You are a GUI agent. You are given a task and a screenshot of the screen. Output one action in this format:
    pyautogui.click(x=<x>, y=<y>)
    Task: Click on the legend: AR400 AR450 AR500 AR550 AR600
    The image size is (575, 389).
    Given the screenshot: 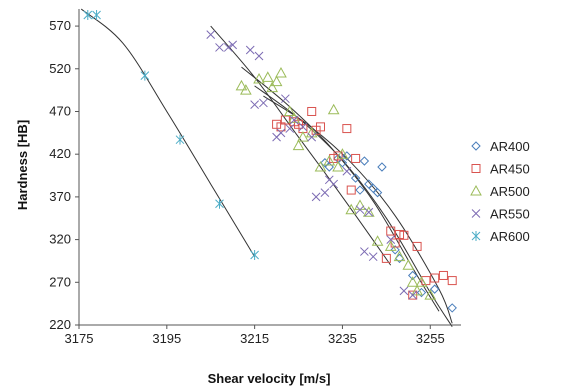 What is the action you would take?
    pyautogui.click(x=500, y=191)
    